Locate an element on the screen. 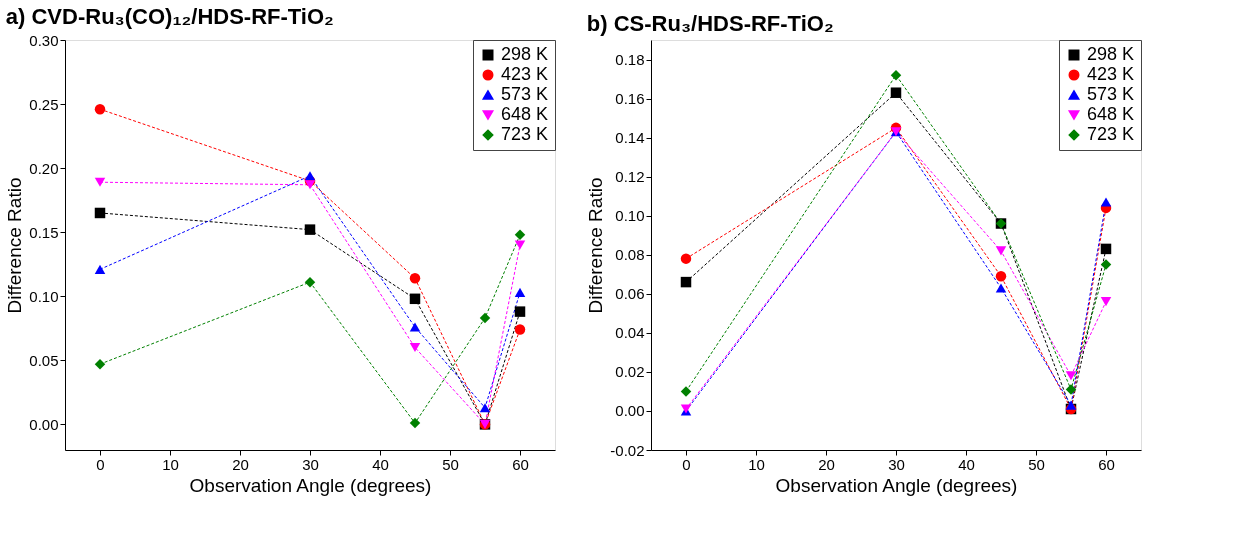 The width and height of the screenshot is (1255, 549). y-tick-label: 0.14 is located at coordinates (630, 138).